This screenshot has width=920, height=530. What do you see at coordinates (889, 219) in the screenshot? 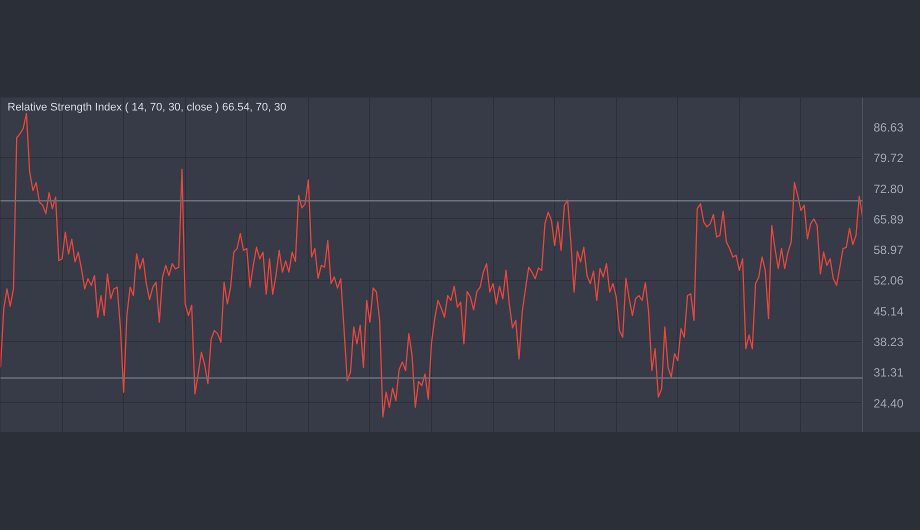
I see `y-tick-label: 65.89` at bounding box center [889, 219].